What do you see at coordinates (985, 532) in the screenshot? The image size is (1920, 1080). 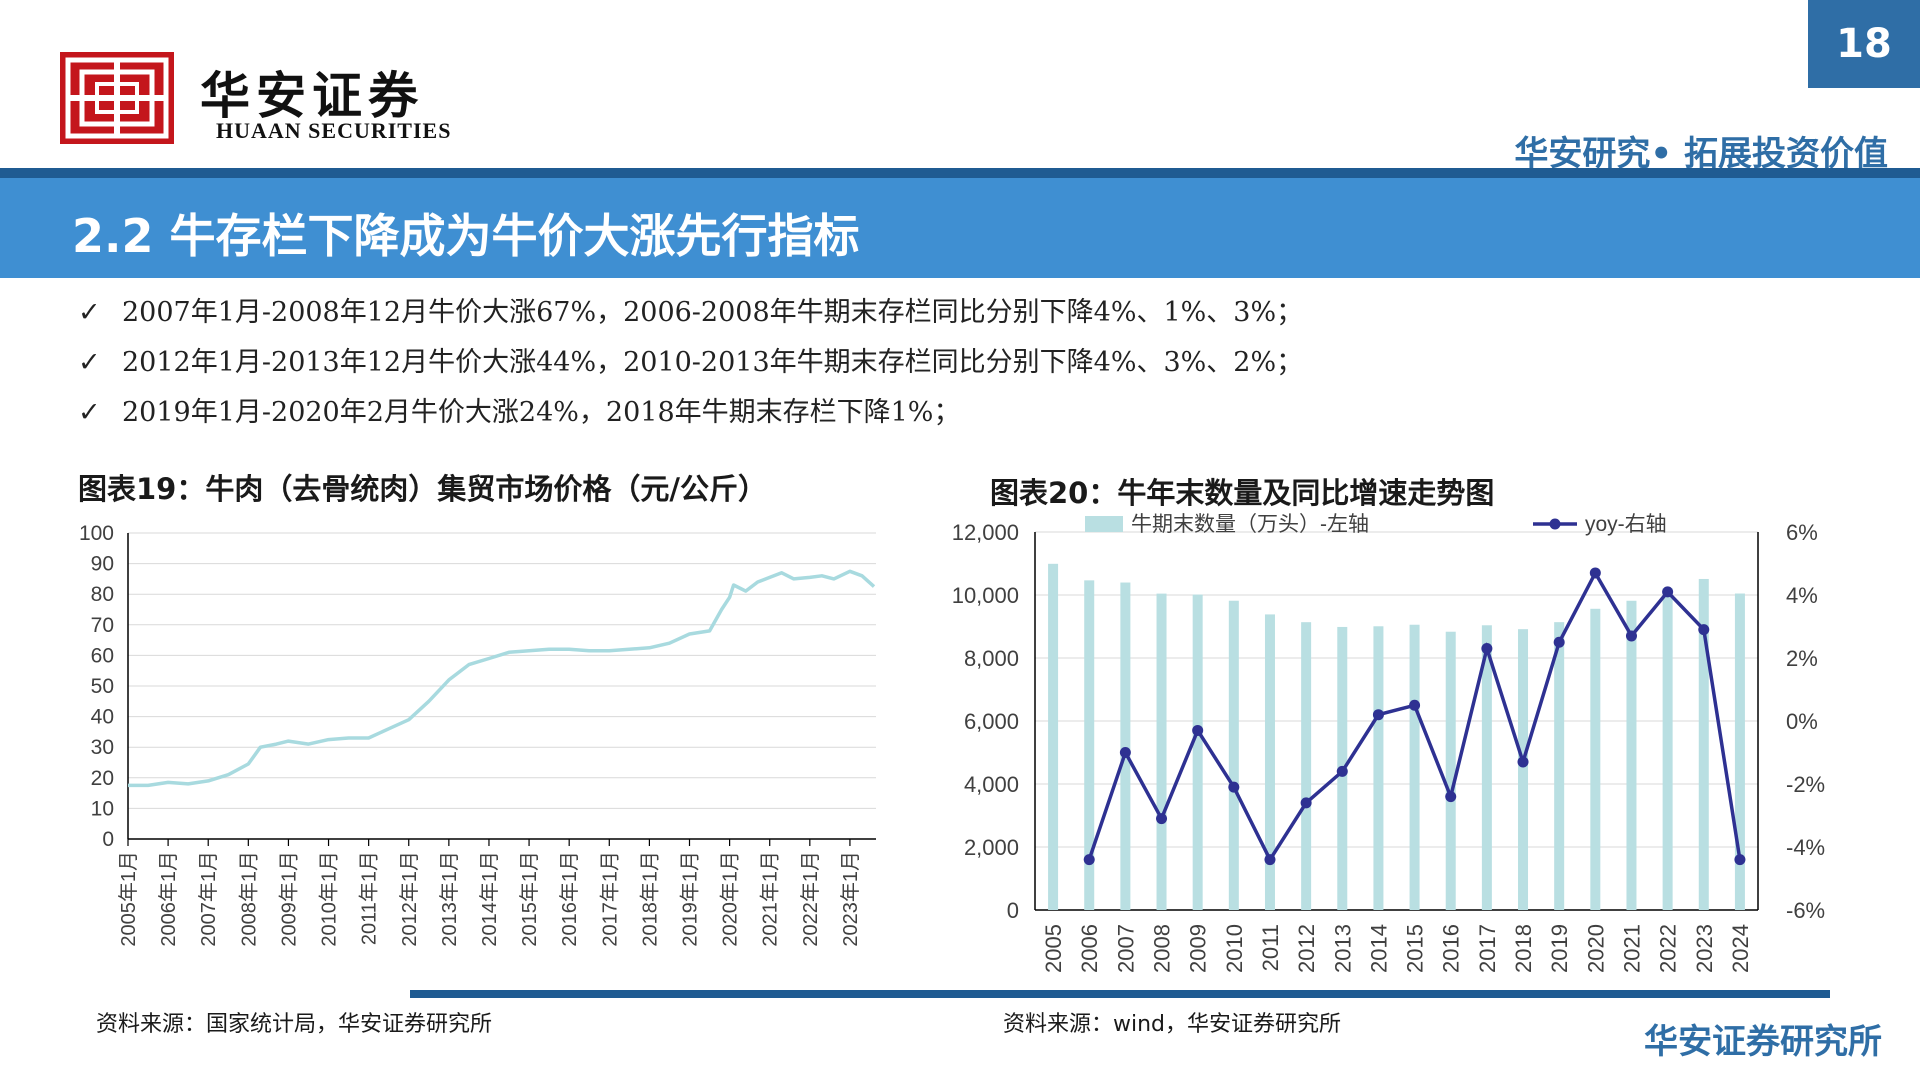 I see `chart2-y-left-tick-label: 12,000` at bounding box center [985, 532].